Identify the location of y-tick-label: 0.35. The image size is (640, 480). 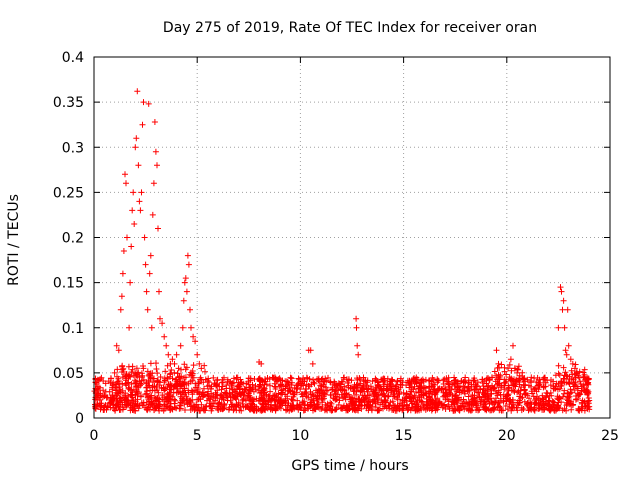
(68, 103).